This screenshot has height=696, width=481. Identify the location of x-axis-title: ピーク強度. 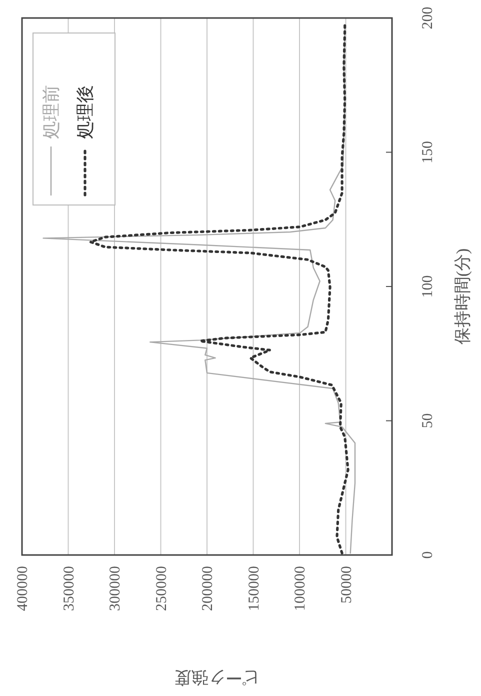
(217, 677).